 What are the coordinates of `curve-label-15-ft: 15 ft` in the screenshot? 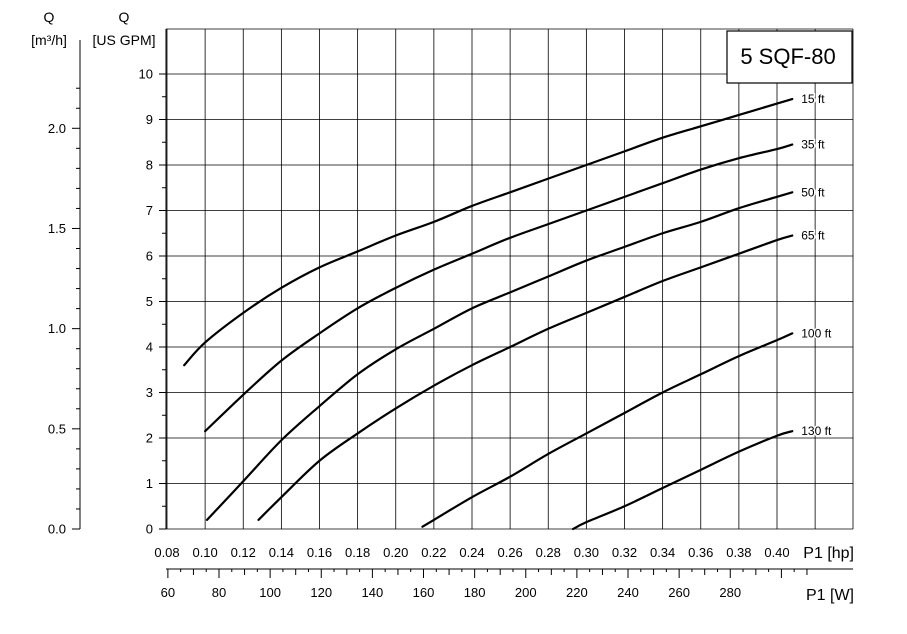 It's located at (813, 99).